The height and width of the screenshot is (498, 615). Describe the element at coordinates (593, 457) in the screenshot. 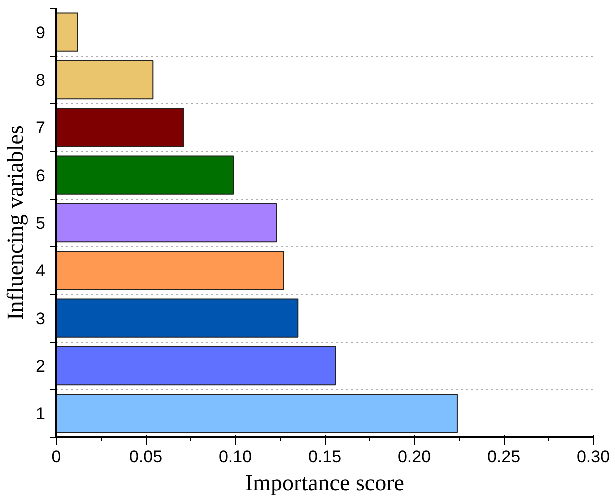

I see `x-tick-label: 0.30` at that location.